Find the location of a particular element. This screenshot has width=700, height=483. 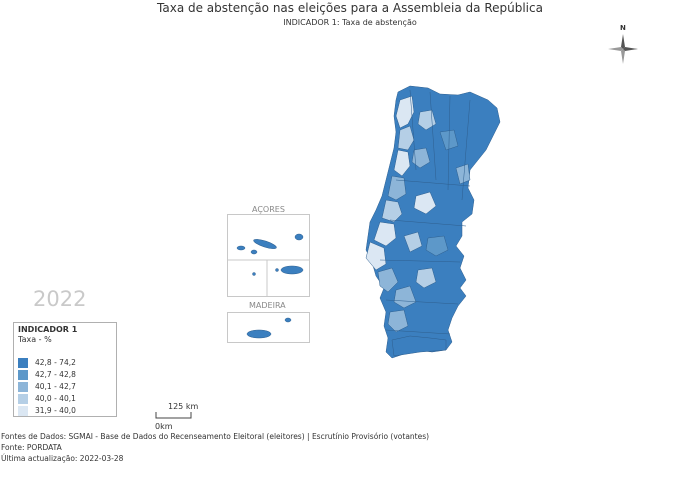

region-coimbra is located at coordinates (392, 211).